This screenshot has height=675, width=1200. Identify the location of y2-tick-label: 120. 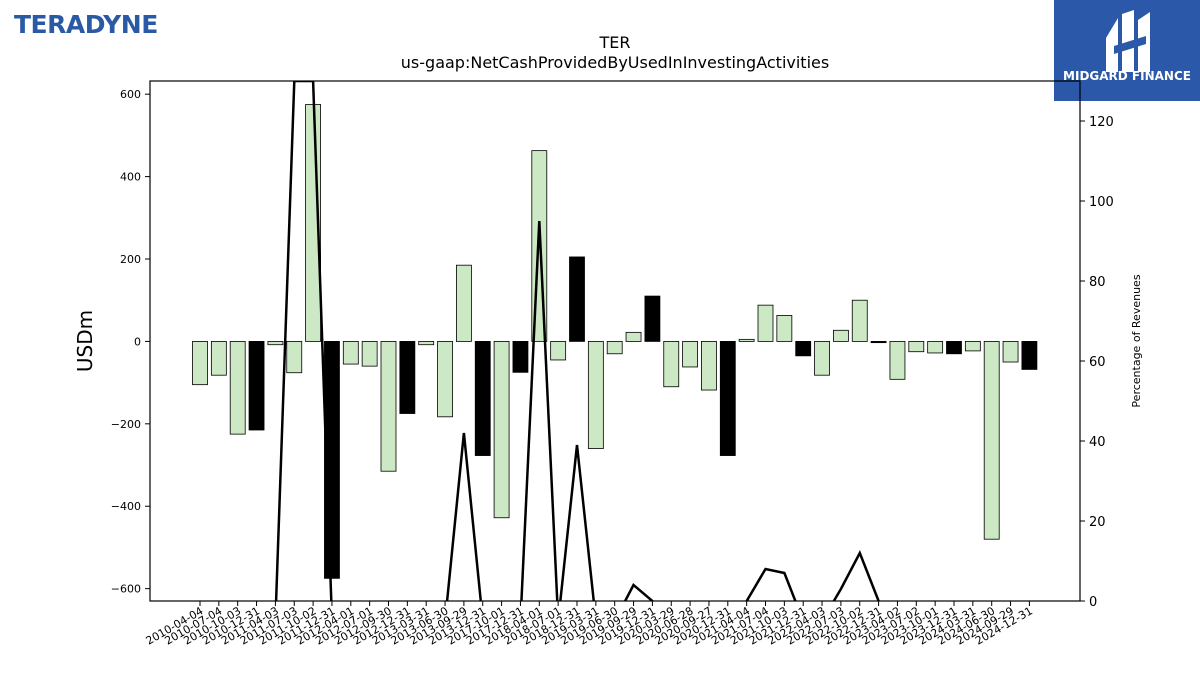
(1101, 122).